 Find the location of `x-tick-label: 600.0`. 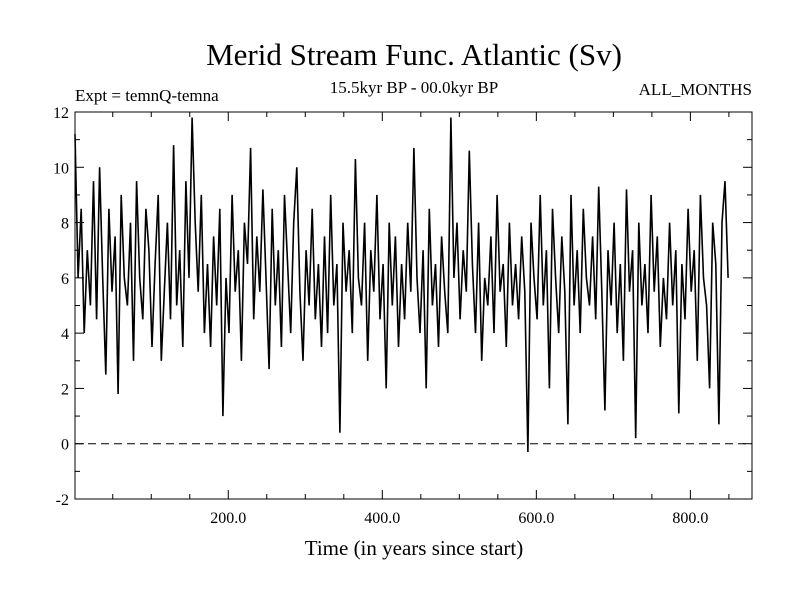

x-tick-label: 600.0 is located at coordinates (536, 518).